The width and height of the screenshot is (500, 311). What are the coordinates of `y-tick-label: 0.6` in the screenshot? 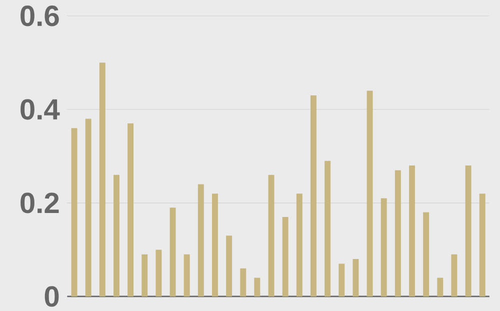 It's located at (39, 15).